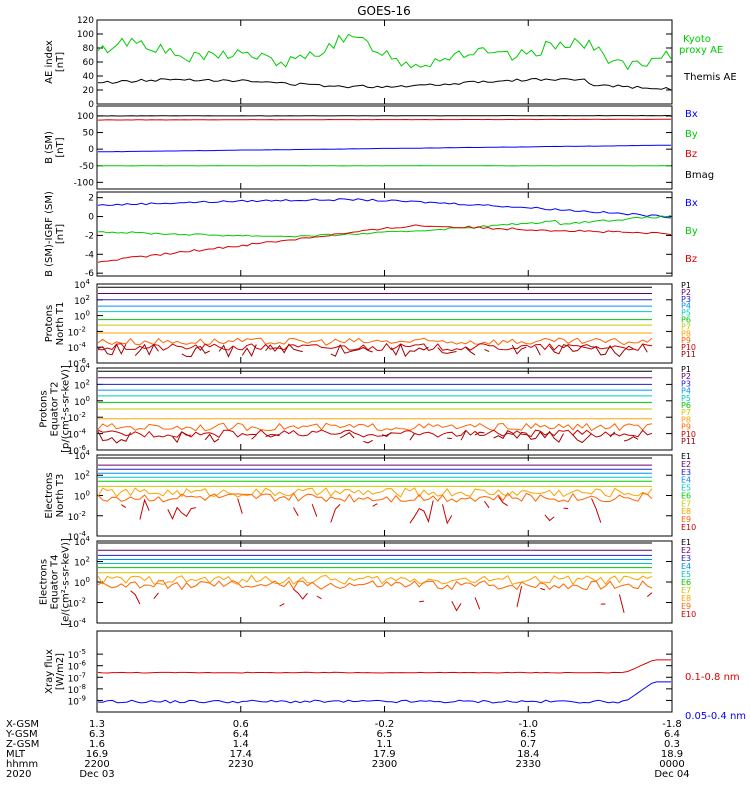  Describe the element at coordinates (85, 21) in the screenshot. I see `y-tick-label-ae: 120` at that location.